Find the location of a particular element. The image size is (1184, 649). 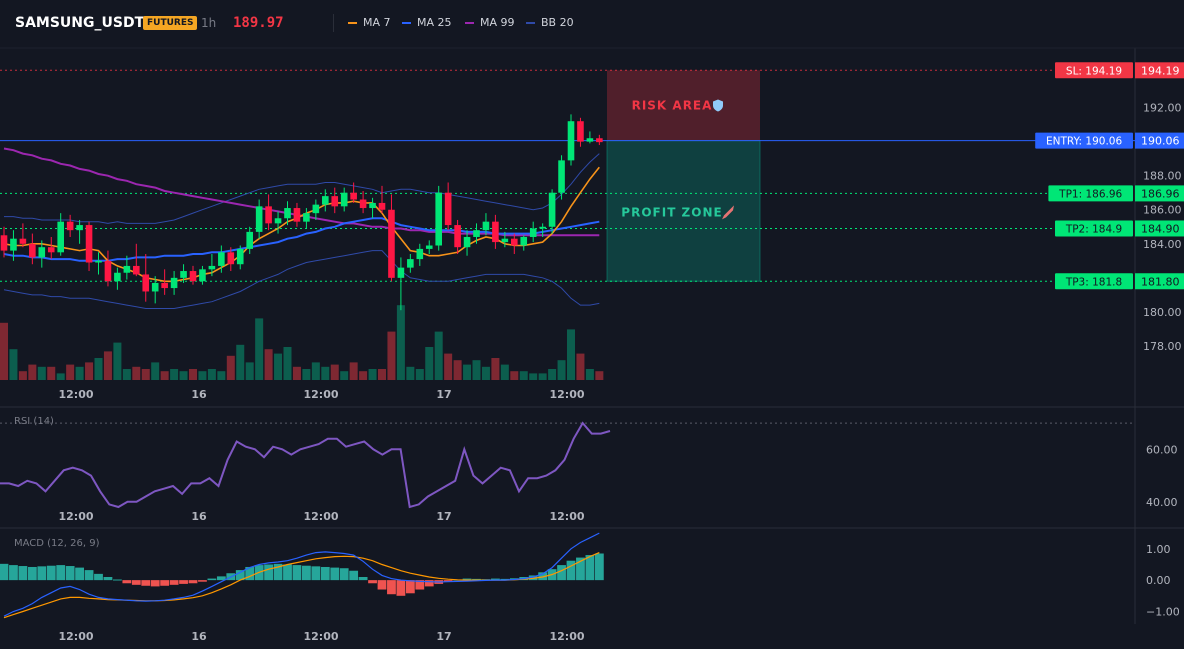

profit-zone is located at coordinates (683, 211).